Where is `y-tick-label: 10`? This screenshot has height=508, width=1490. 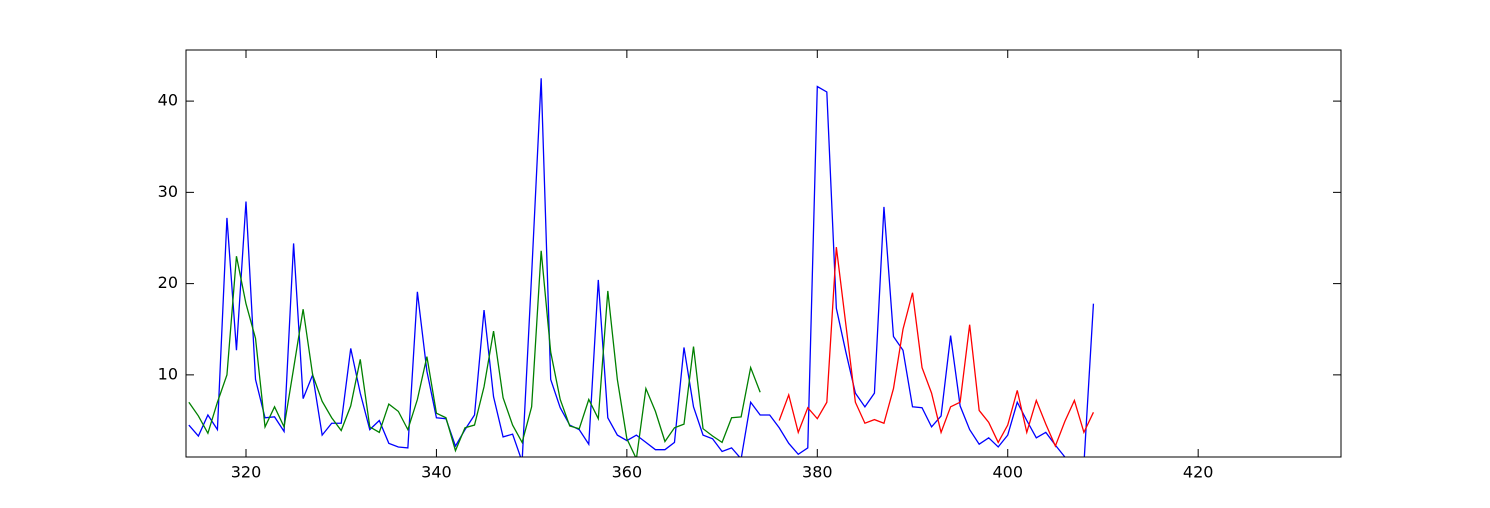
y-tick-label: 10 is located at coordinates (168, 373).